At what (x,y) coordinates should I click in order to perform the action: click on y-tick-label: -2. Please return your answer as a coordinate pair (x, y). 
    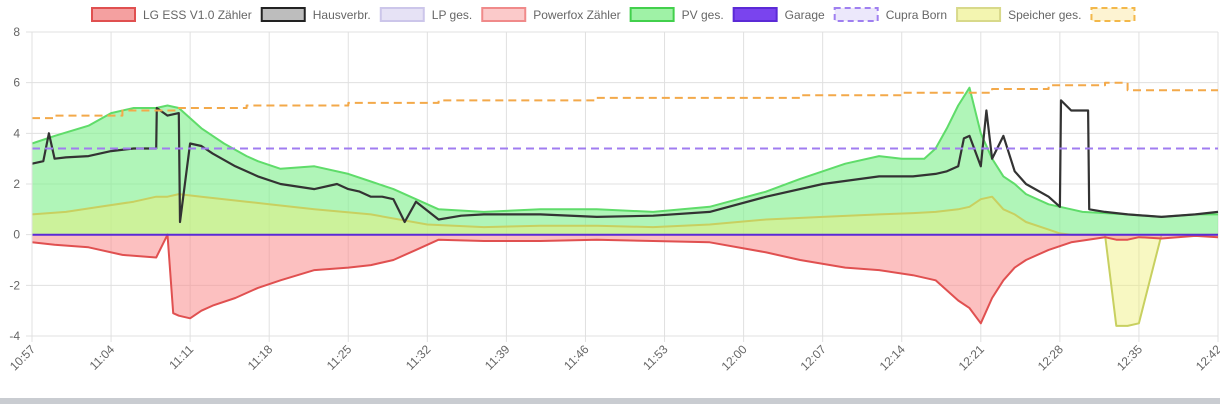
    Looking at the image, I should click on (14, 285).